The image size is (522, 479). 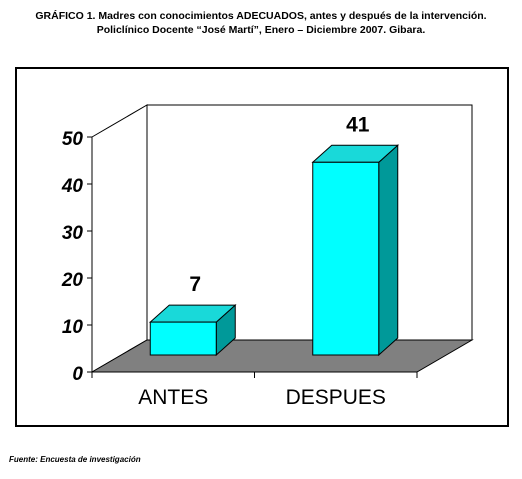 I want to click on y-tick-label: 0, so click(x=77, y=374).